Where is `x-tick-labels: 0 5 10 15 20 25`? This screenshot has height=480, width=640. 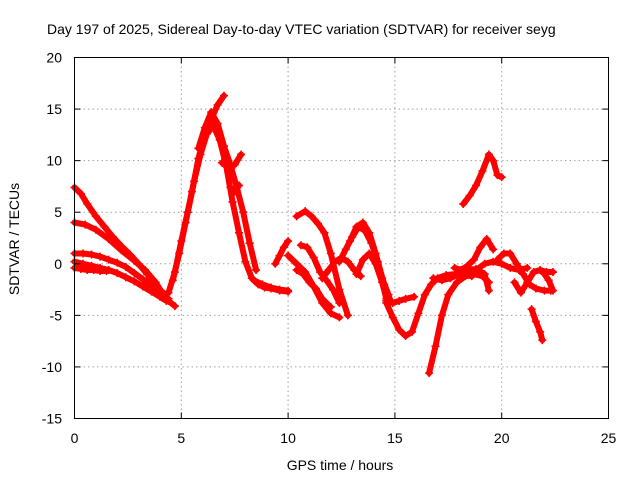
x-tick-labels: 0 5 10 15 20 25 is located at coordinates (344, 438).